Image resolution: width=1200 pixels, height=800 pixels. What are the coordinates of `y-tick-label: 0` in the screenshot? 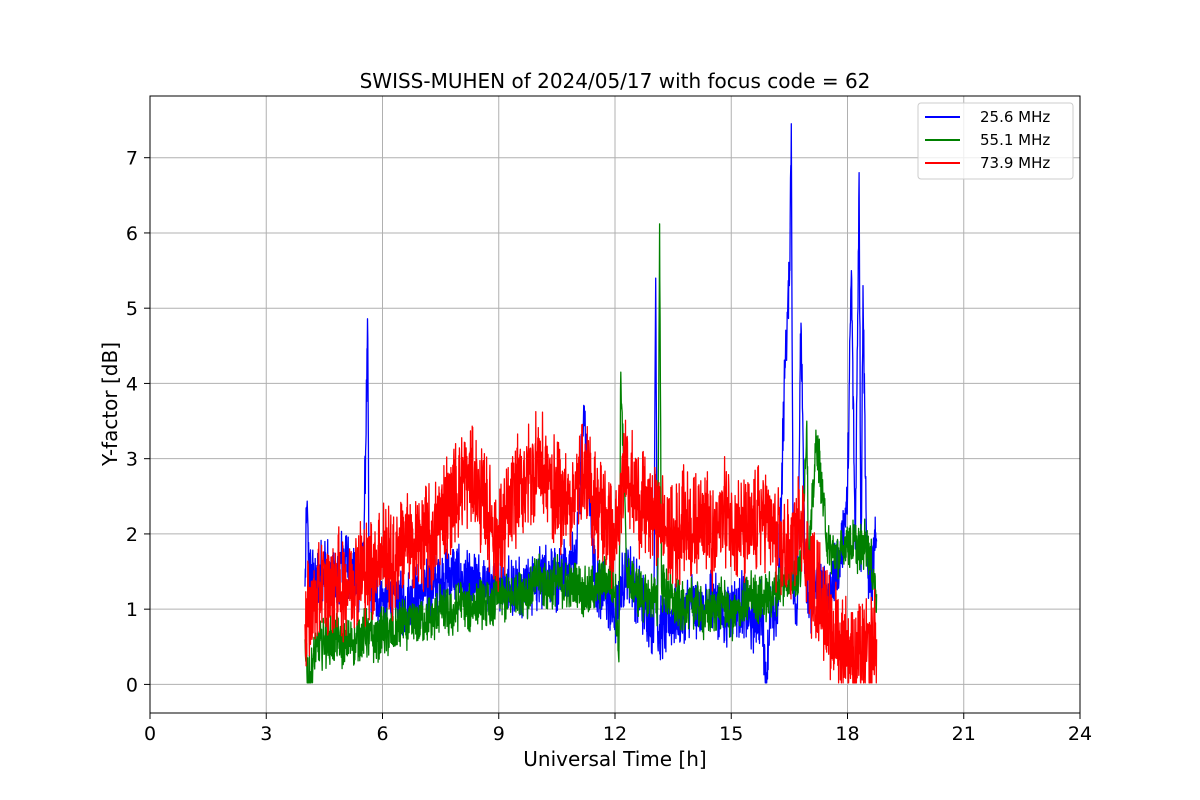 It's located at (132, 685).